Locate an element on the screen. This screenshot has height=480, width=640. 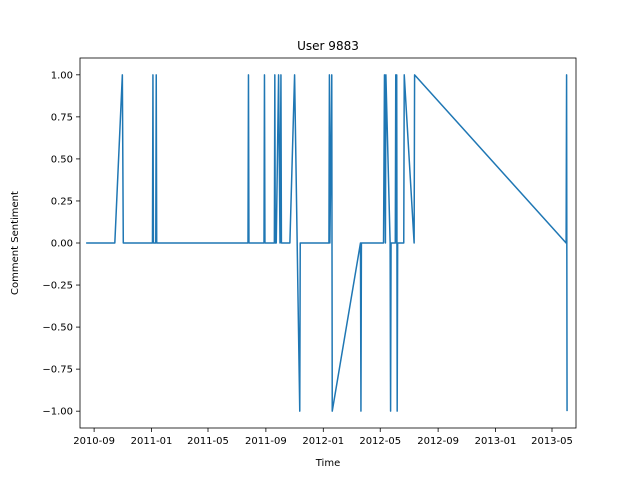
y-tick-label: 0.00 is located at coordinates (62, 244).